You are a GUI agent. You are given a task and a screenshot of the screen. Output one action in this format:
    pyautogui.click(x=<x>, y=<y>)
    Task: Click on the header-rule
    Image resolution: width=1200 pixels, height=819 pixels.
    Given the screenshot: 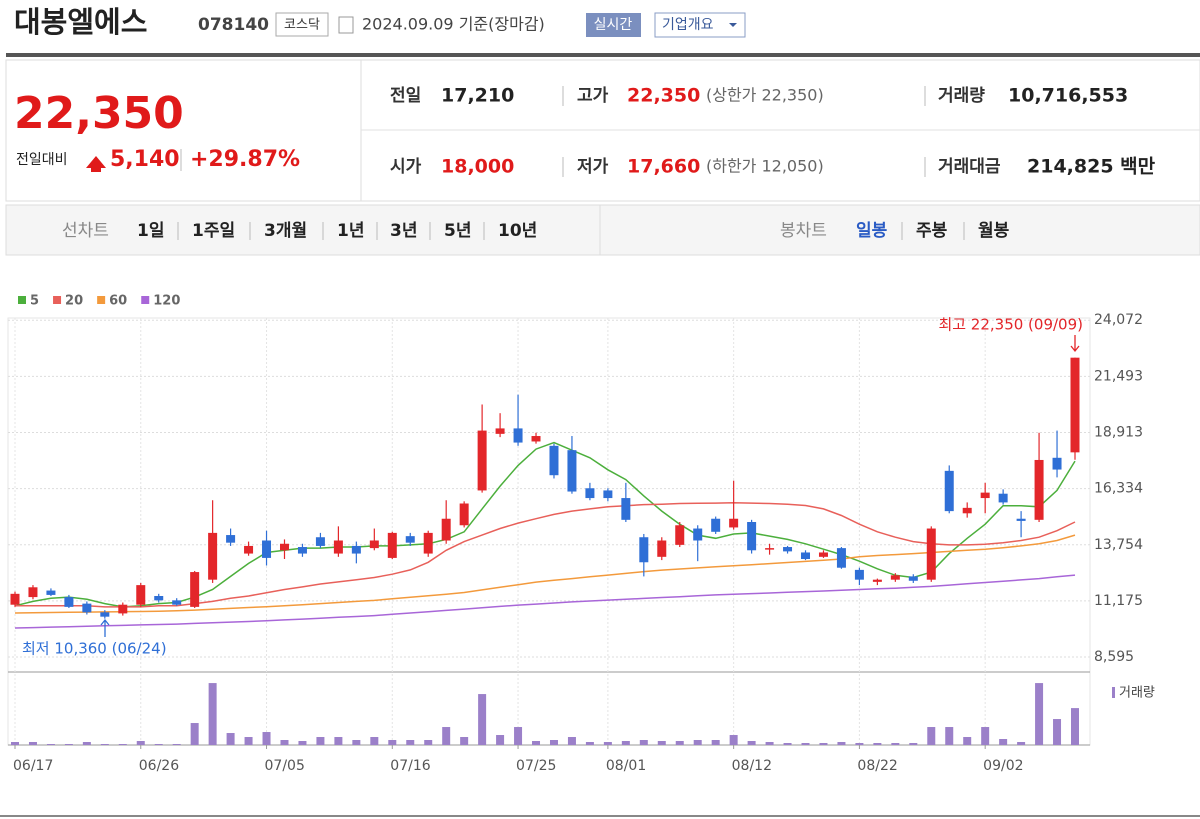 What is the action you would take?
    pyautogui.click(x=603, y=55)
    